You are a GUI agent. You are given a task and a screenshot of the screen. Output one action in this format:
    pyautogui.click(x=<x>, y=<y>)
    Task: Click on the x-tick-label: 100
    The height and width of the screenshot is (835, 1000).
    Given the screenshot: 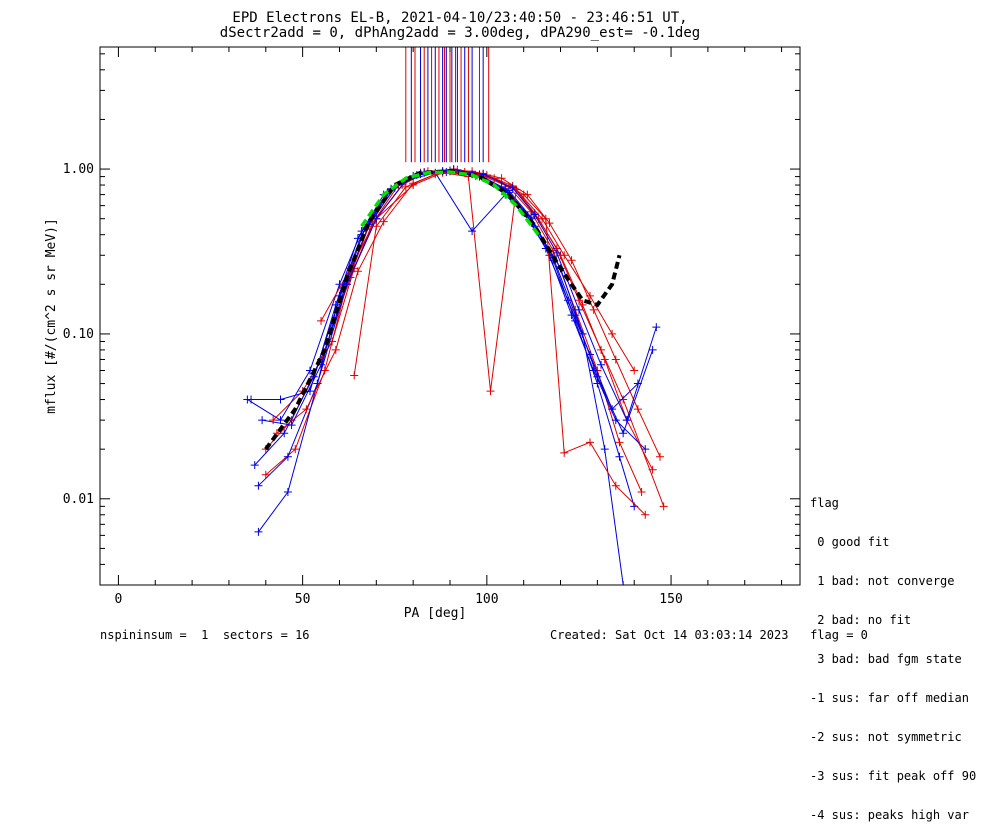 What is the action you would take?
    pyautogui.click(x=486, y=599)
    